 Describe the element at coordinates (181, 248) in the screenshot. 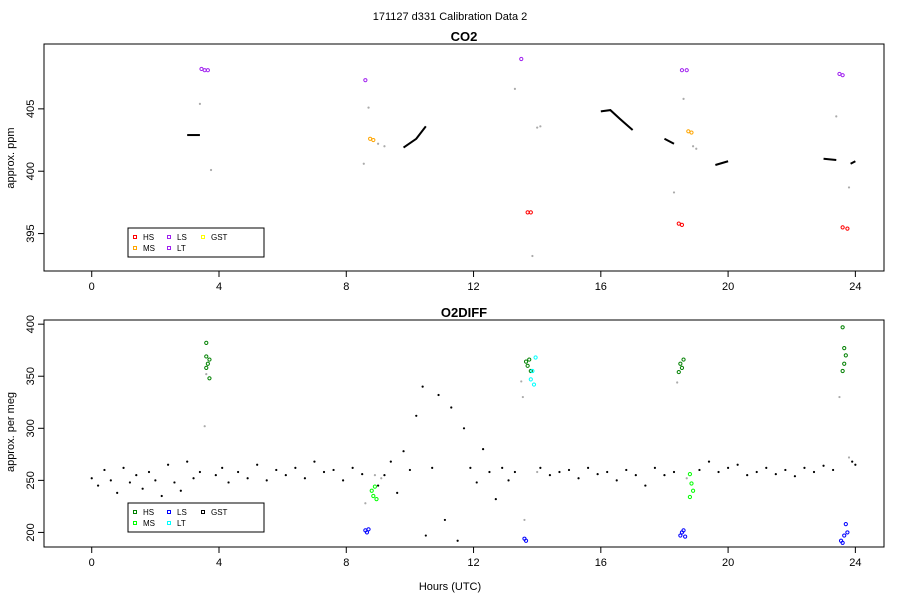

I see `co2-legend-label: LT` at that location.